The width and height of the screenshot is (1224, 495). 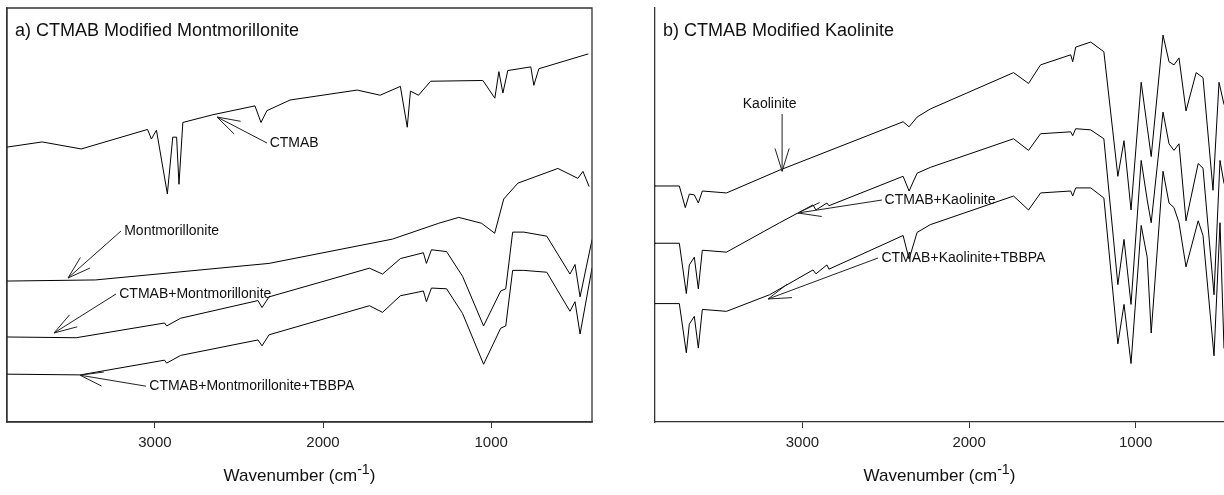 I want to click on chart-title: b) CTMAB Modified Kaolinite, so click(x=779, y=30).